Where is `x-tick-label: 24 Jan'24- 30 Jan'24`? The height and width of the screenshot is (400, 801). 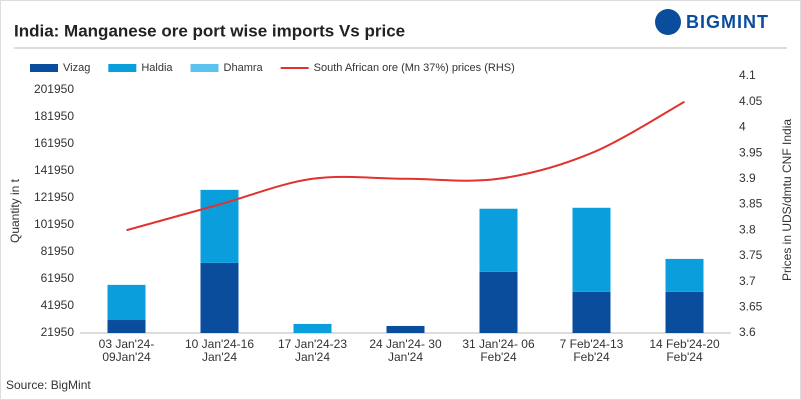
x-tick-label: 24 Jan'24- 30 Jan'24 is located at coordinates (405, 350).